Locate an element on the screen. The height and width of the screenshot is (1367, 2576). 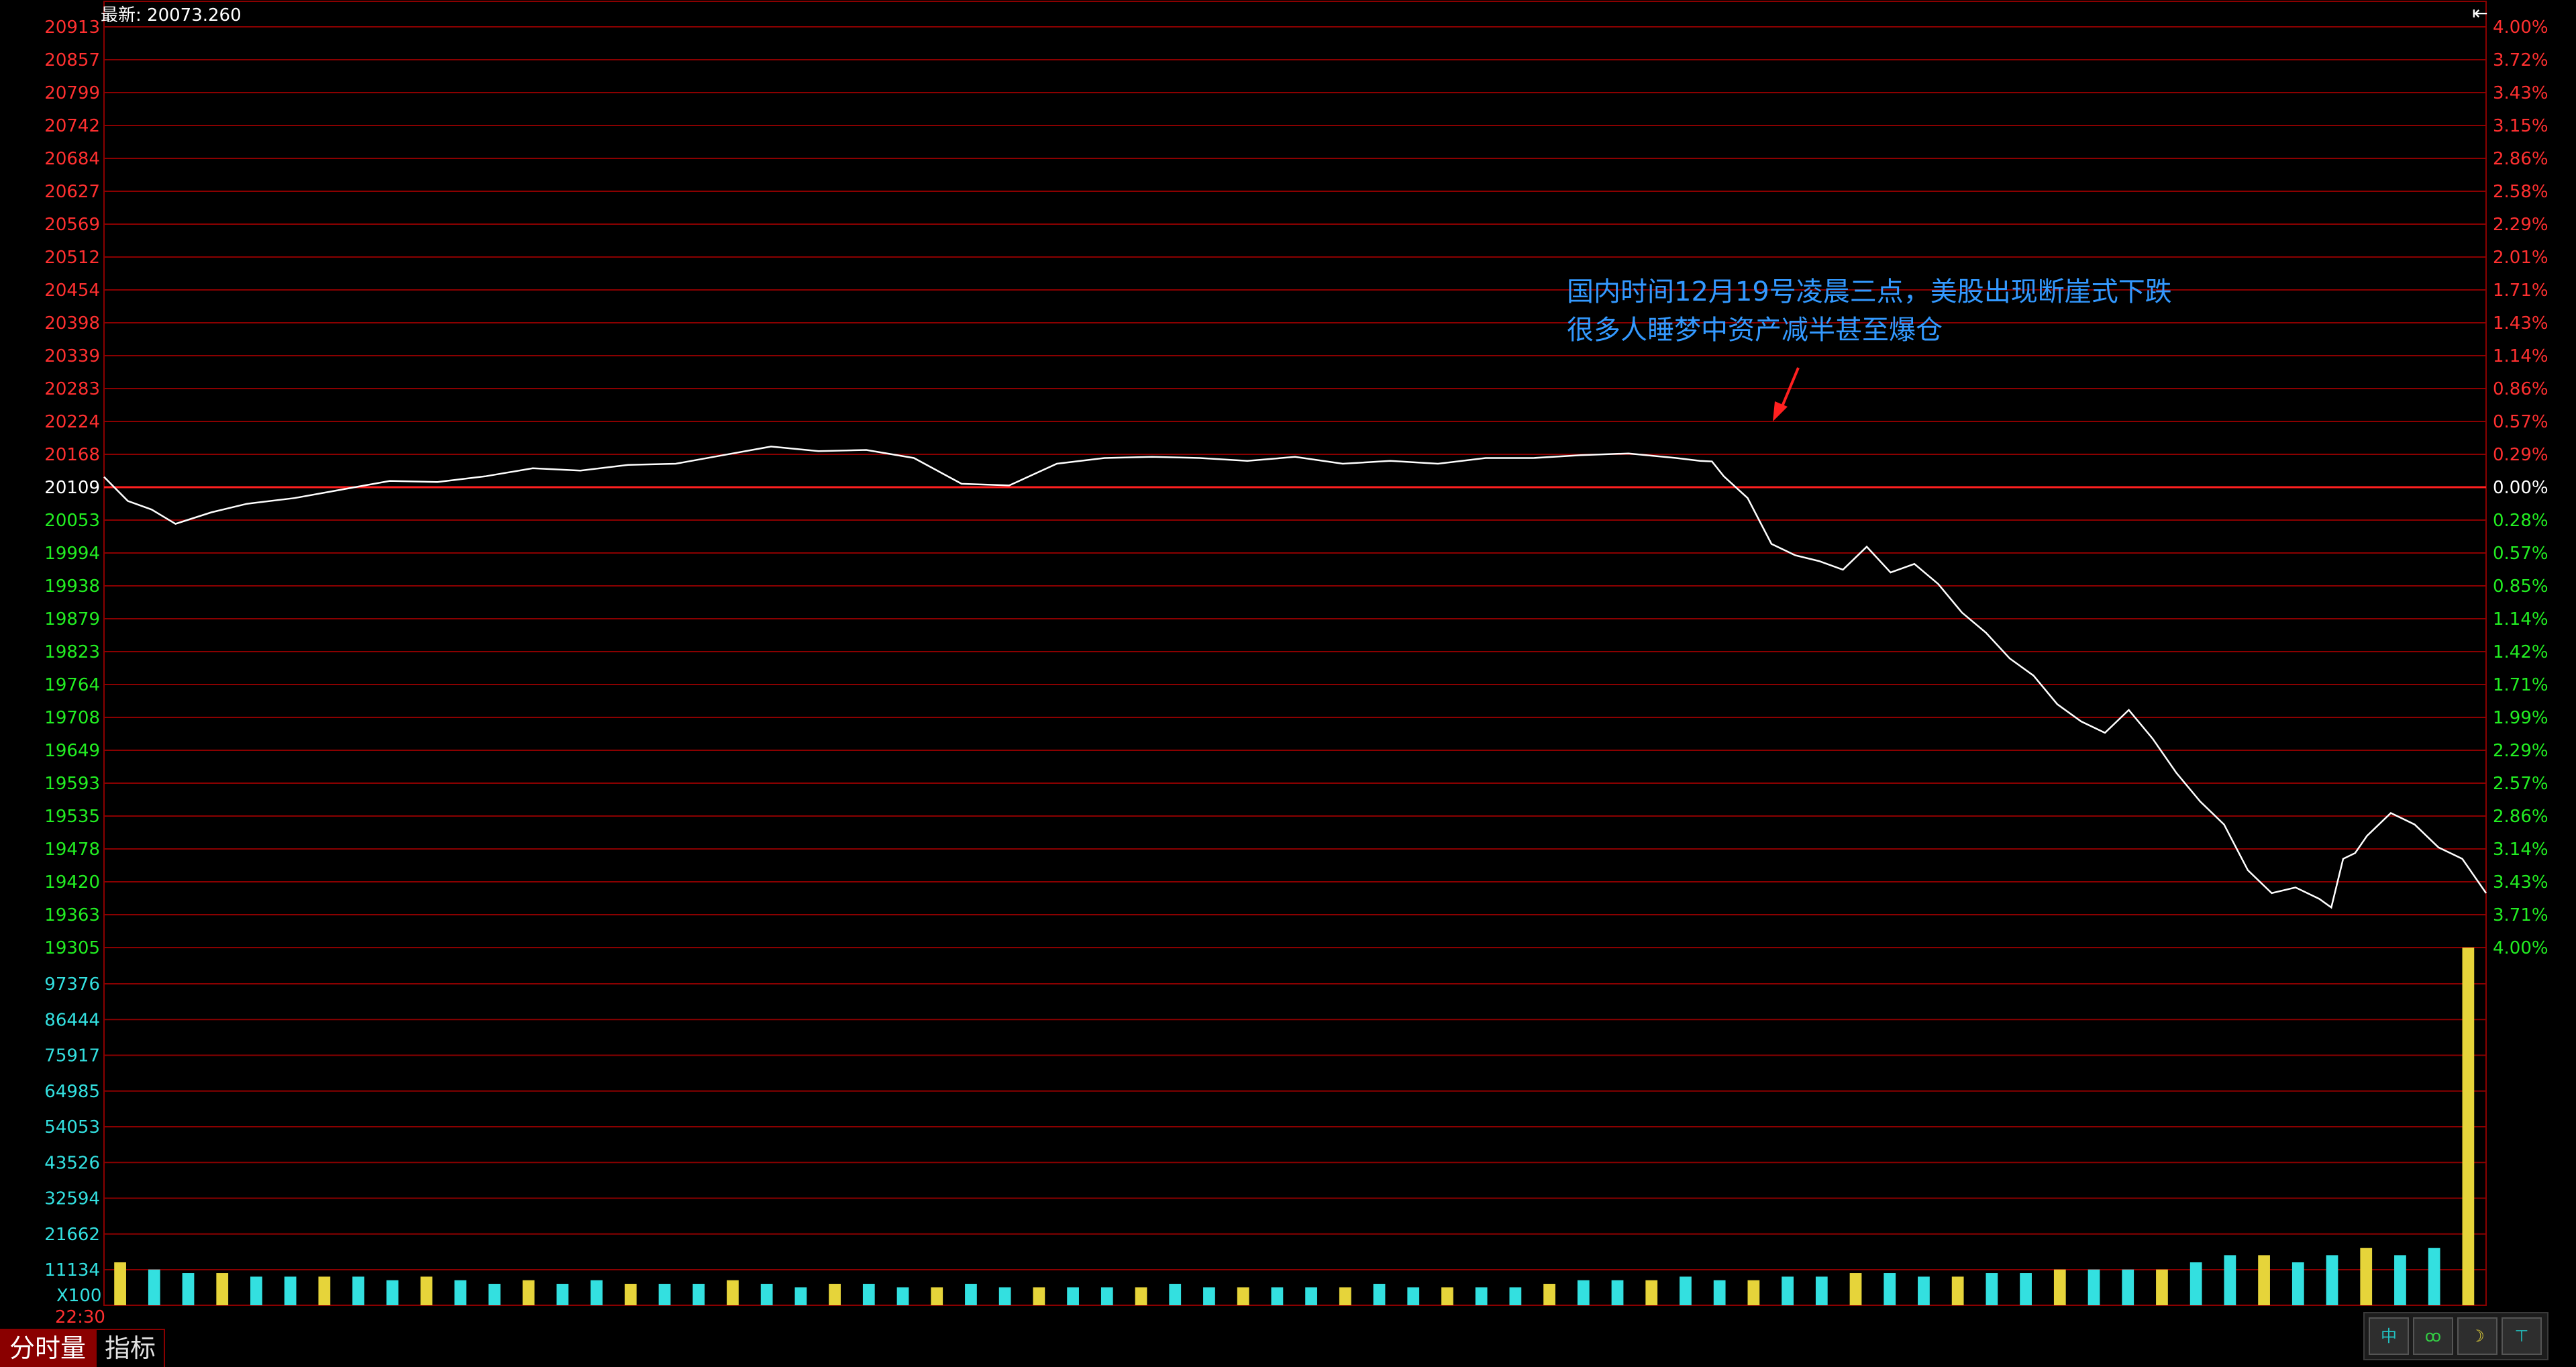
pct-tick-label: 1.42% is located at coordinates (2520, 652).